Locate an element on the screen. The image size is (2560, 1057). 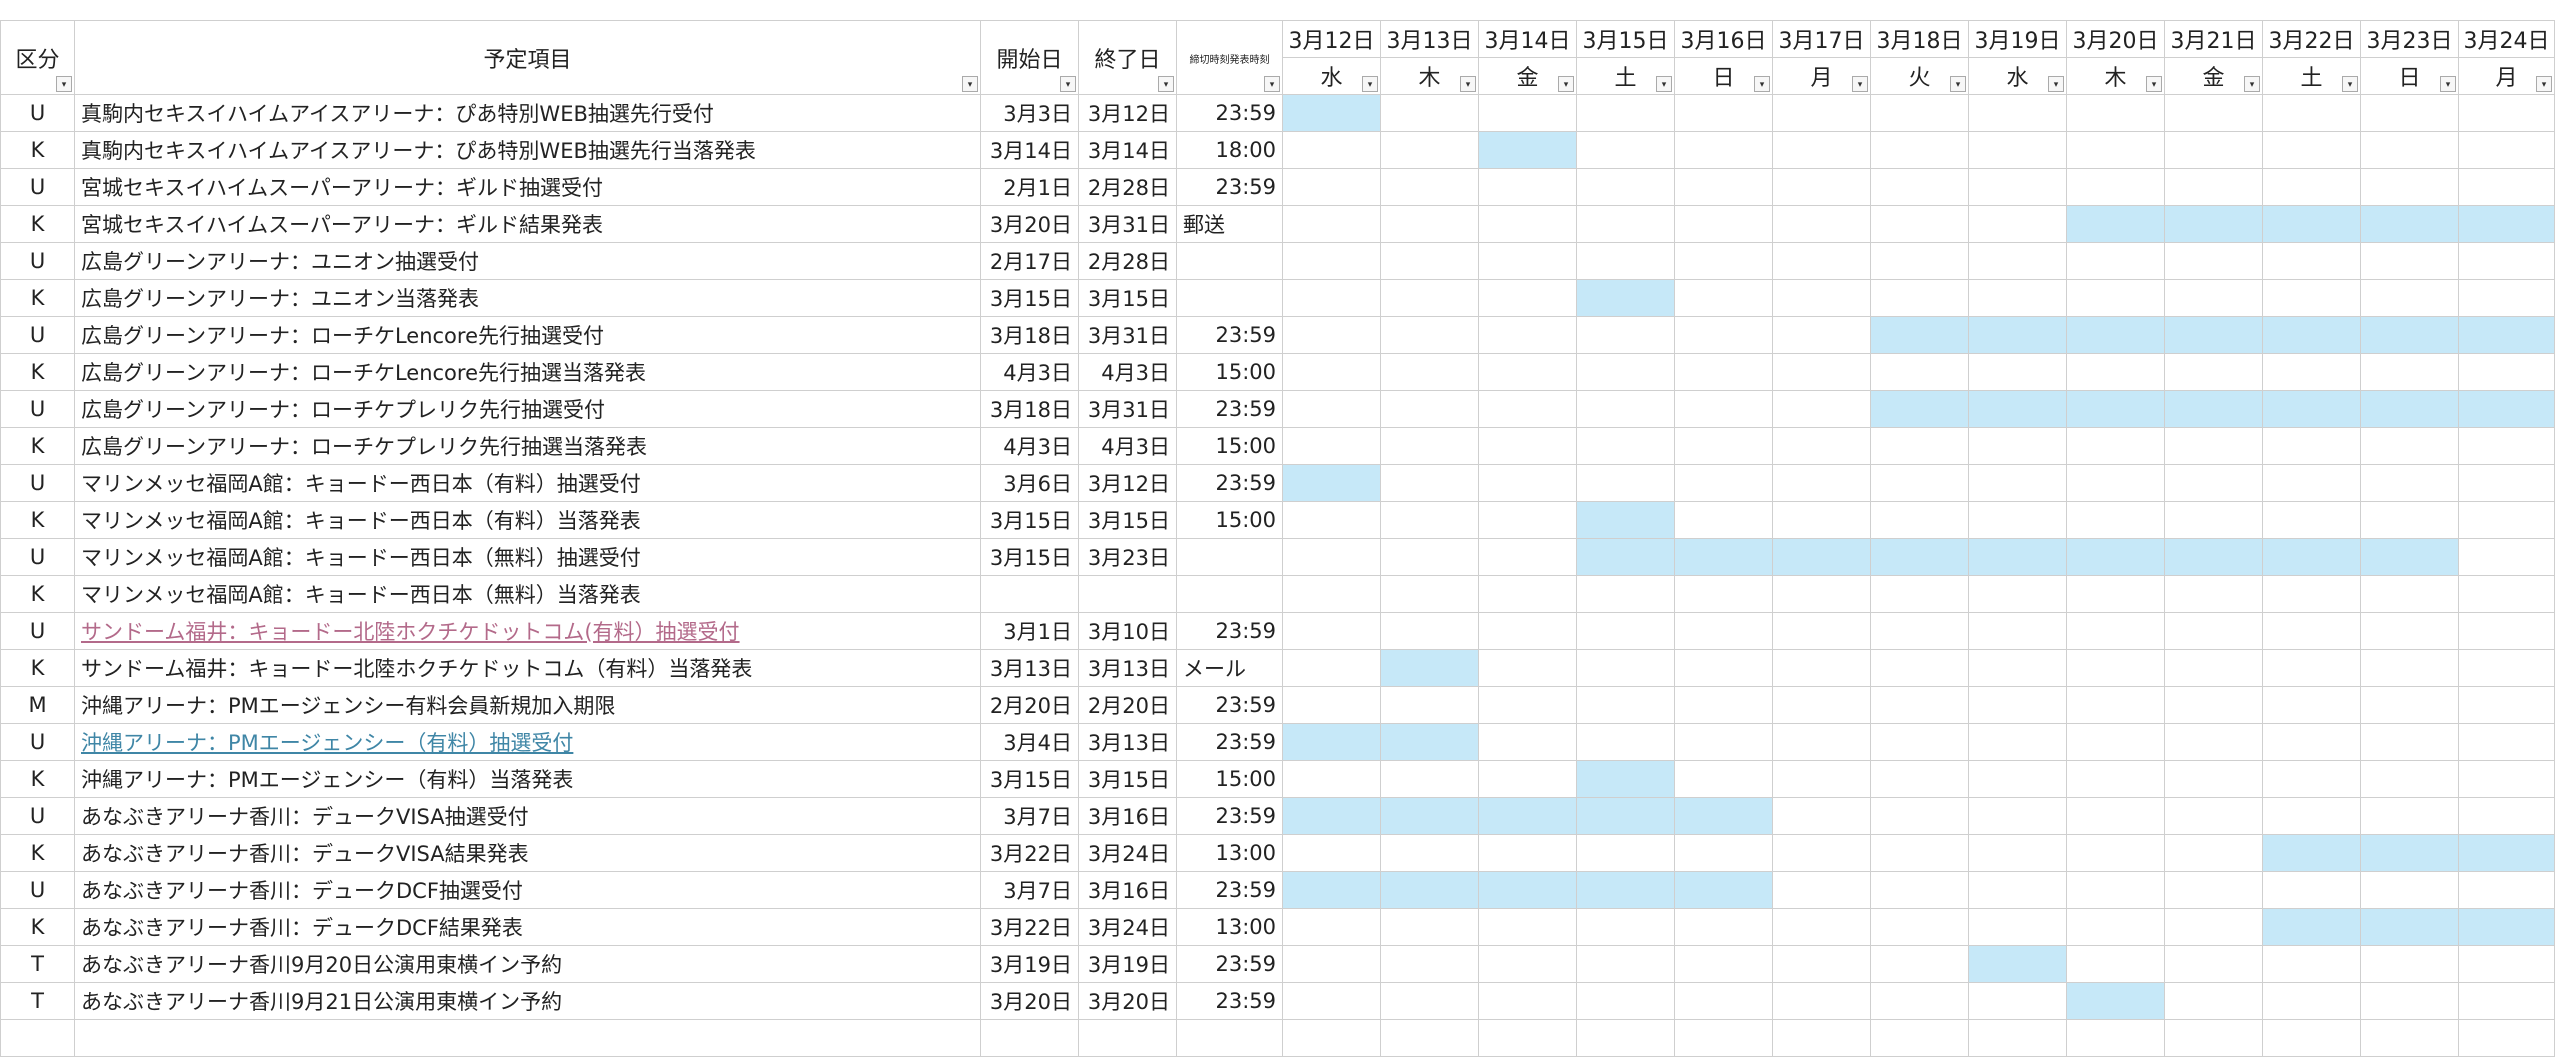
start-date-cell: 3月20日 is located at coordinates (1029, 224).